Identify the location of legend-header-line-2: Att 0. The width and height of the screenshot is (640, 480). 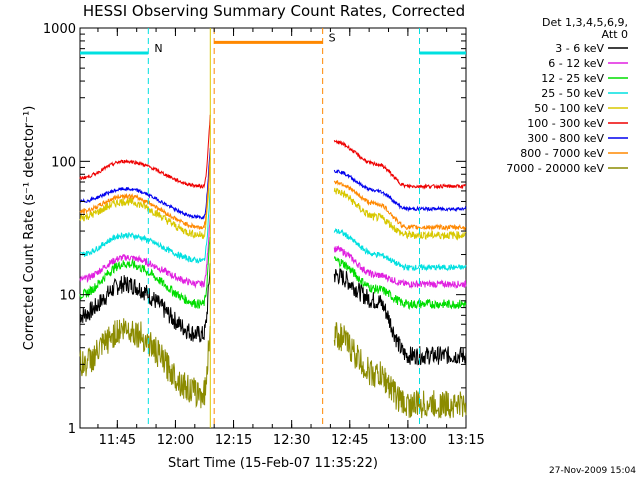
(615, 34).